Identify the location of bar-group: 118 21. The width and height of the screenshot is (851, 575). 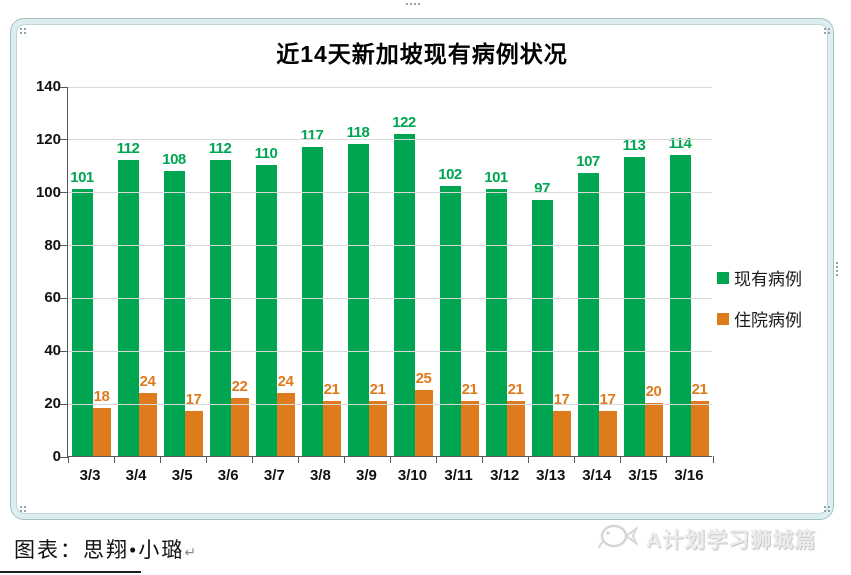
(367, 271).